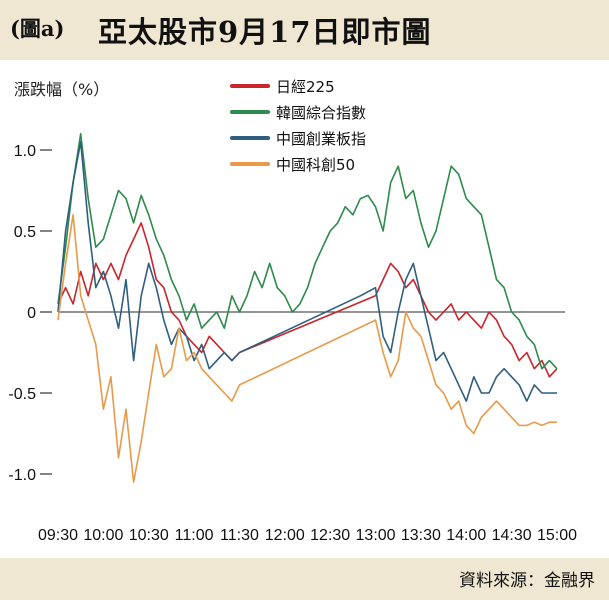 This screenshot has height=600, width=609. I want to click on y-tick-label: -1.0, so click(22, 475).